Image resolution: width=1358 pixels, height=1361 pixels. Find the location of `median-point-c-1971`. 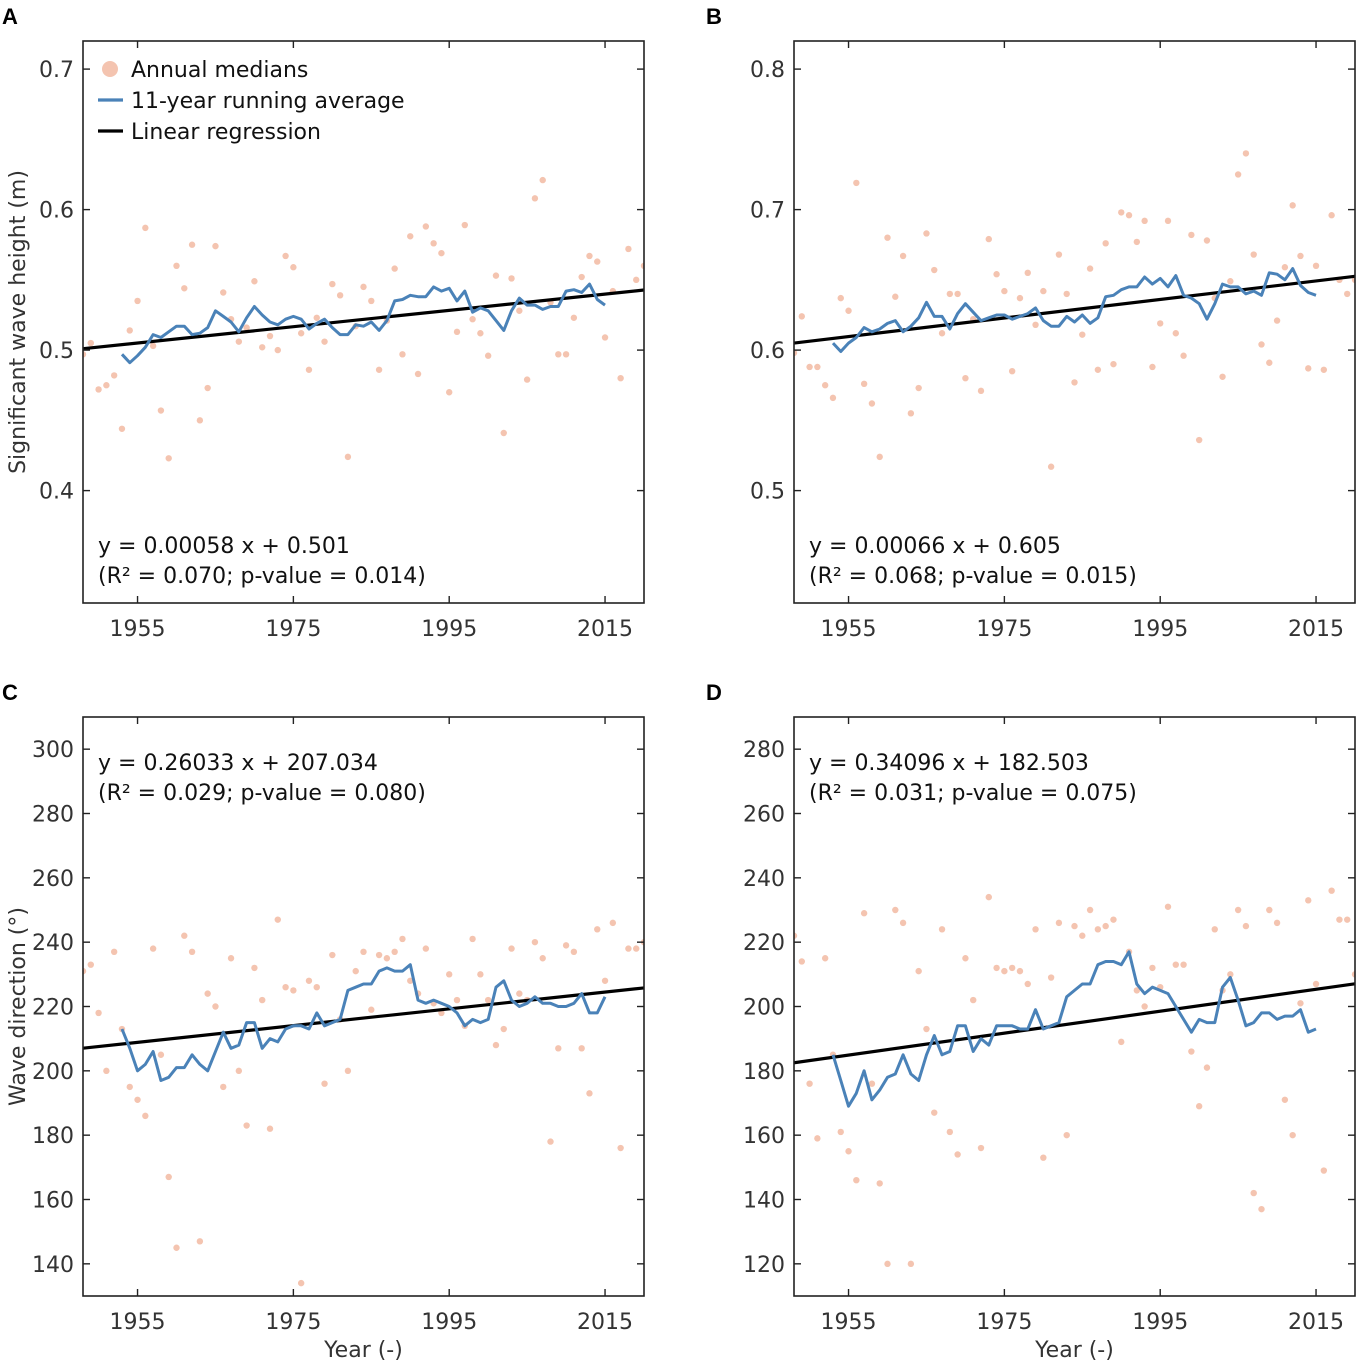

median-point-c-1971 is located at coordinates (262, 1000).